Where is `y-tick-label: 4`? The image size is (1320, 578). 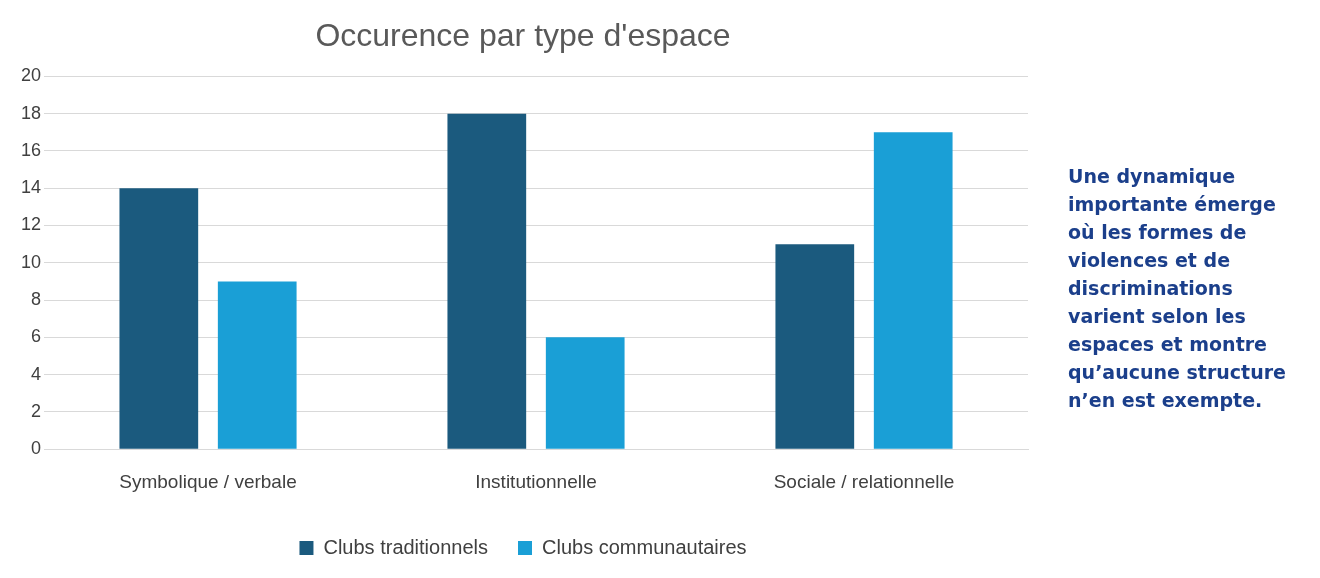
y-tick-label: 4 is located at coordinates (36, 373).